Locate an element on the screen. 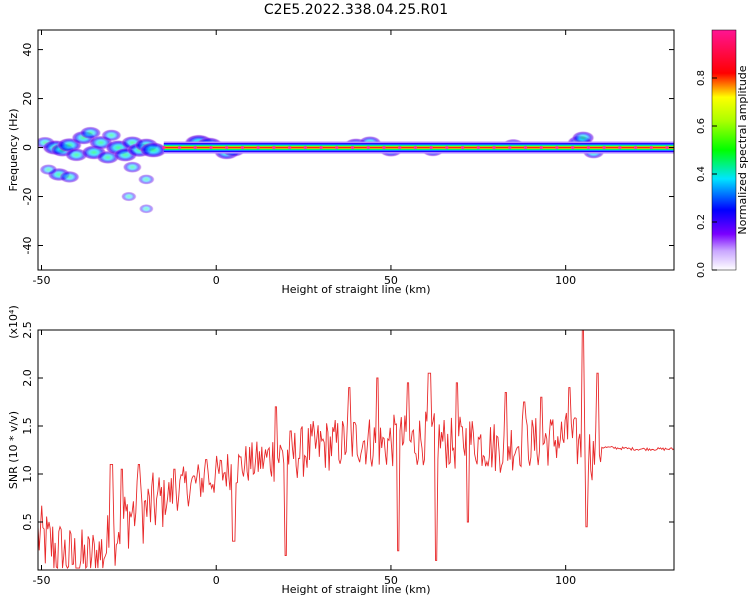 This screenshot has width=750, height=600. spectrogram-xtick-label: 0 is located at coordinates (216, 280).